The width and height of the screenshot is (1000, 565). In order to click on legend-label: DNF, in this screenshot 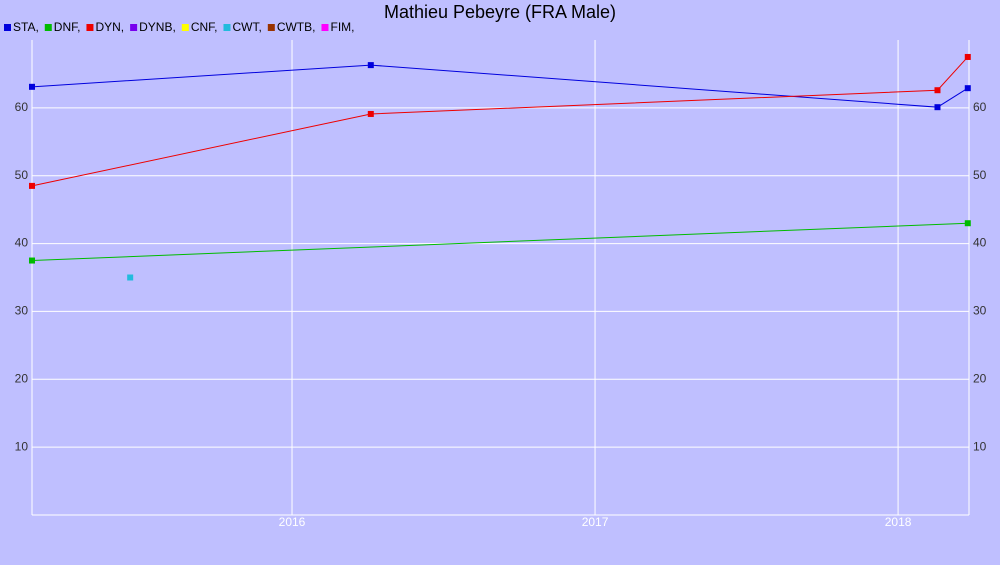, I will do `click(67, 27)`.